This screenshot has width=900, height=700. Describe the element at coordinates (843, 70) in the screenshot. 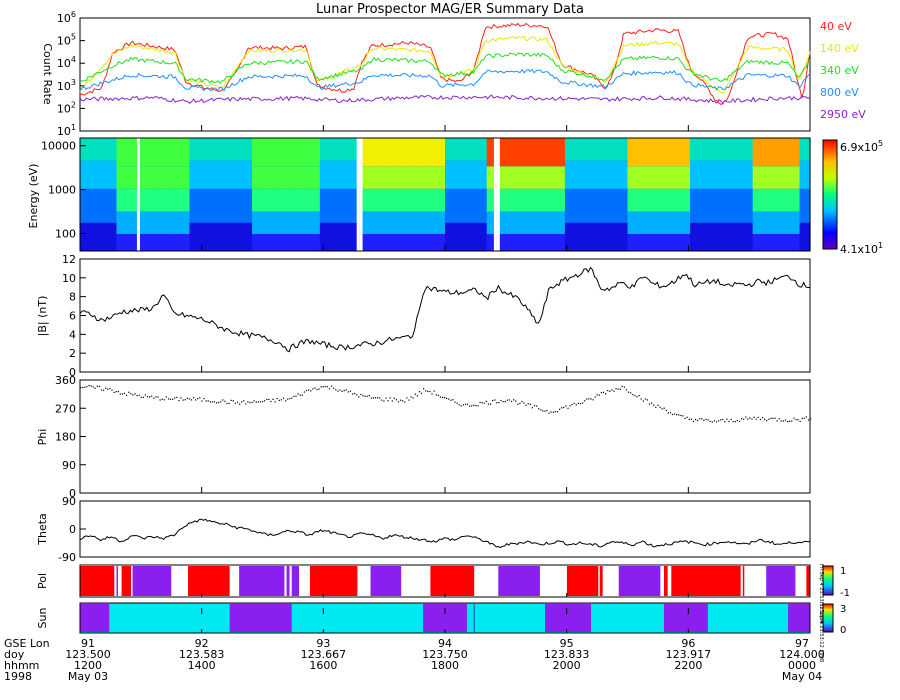

I see `count-rate-legend: 40 eV 140 eV 340 eV 800 eV 2950 eV` at that location.